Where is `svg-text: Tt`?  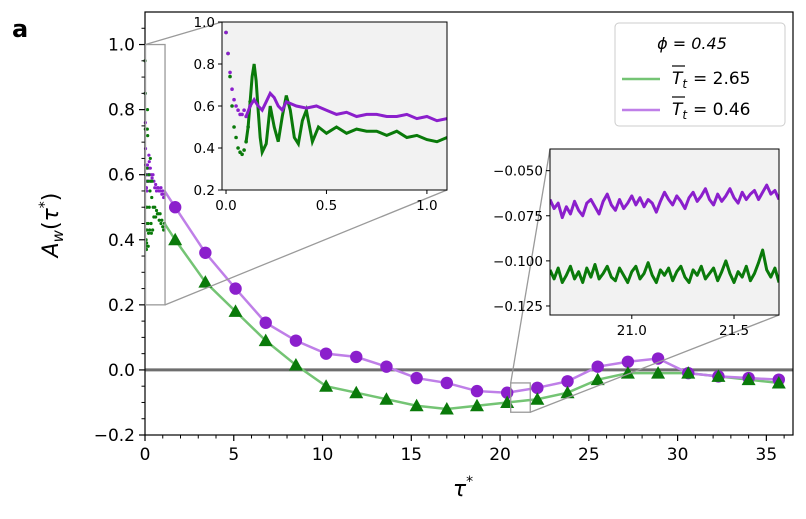 svg-text: Tt is located at coordinates (680, 111).